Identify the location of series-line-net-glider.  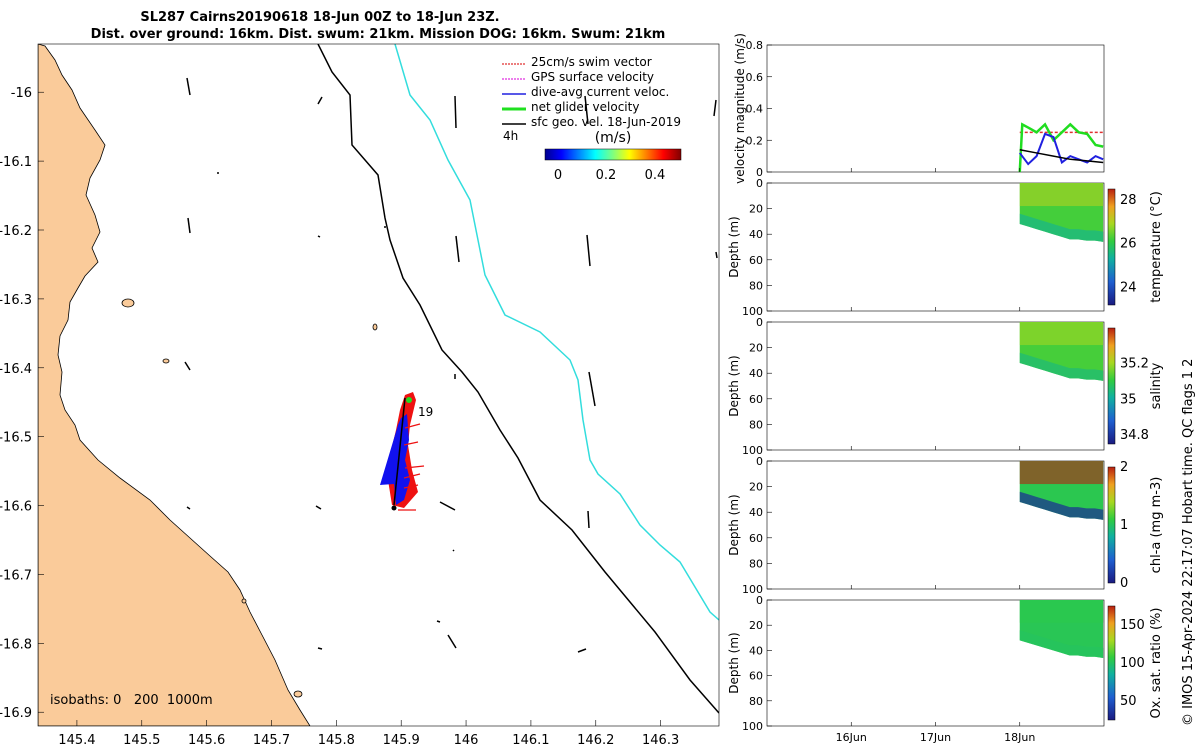
(1061, 147).